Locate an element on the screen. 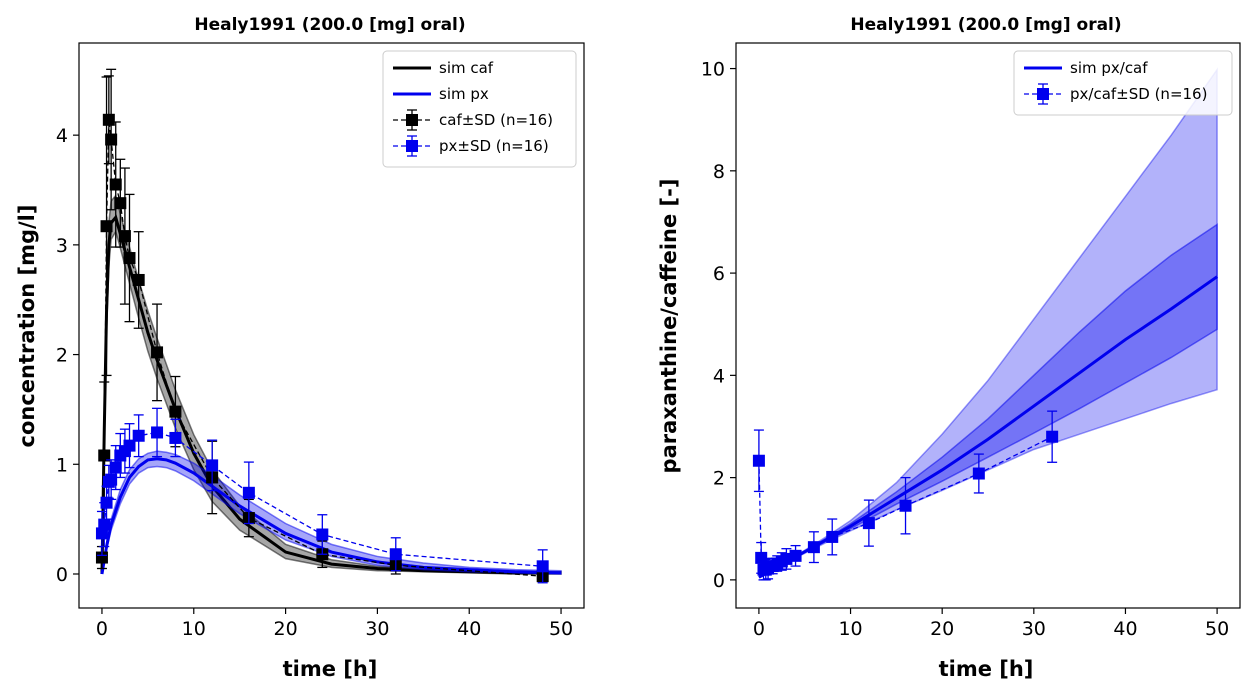 The image size is (1258, 695). left-x-tick-label: 10 is located at coordinates (194, 629).